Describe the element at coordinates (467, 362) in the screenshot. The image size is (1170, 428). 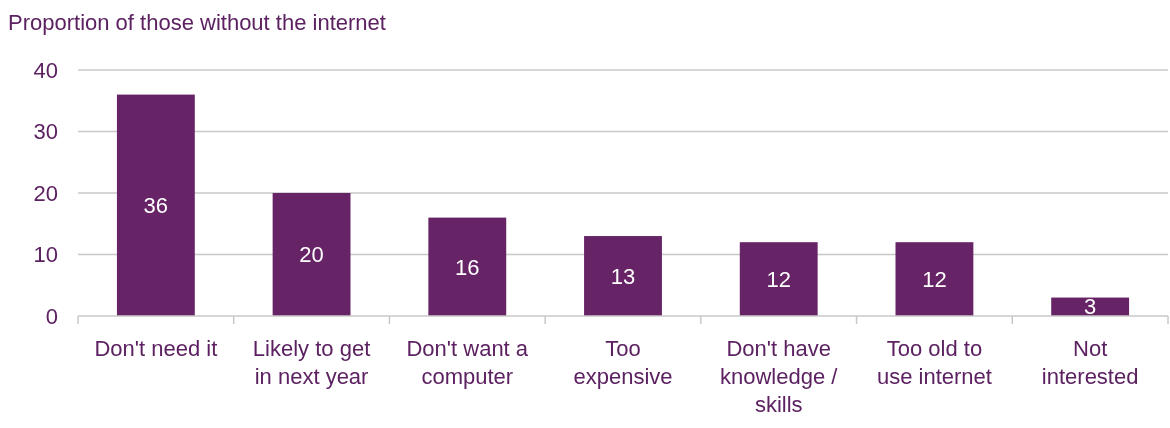
I see `x-tick-label: Don't want a computer` at that location.